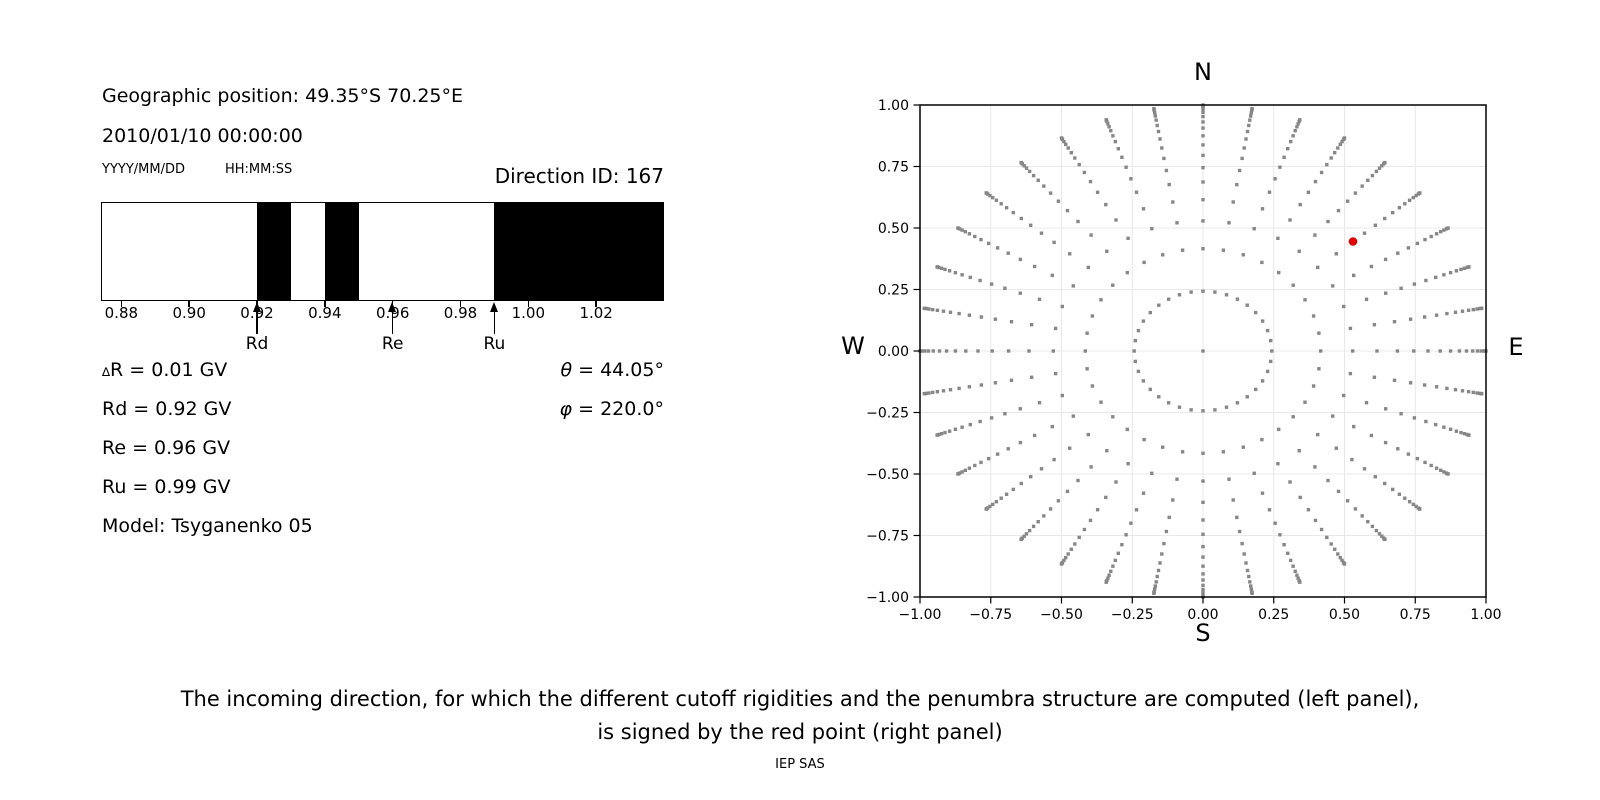  Describe the element at coordinates (853, 346) in the screenshot. I see `compass-west-label: W` at that location.